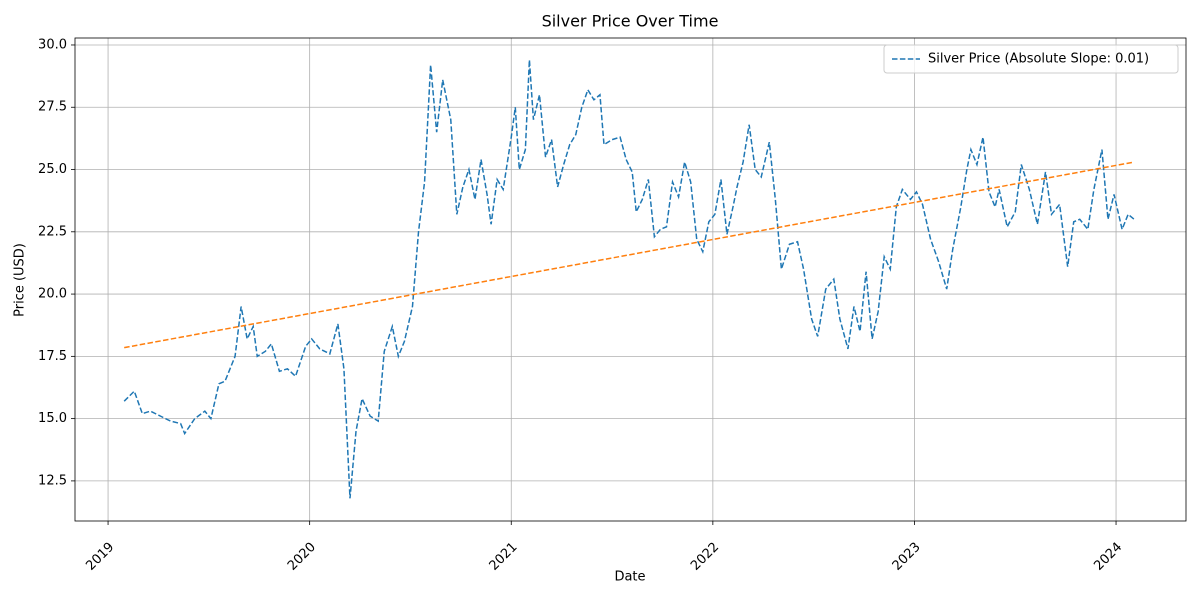  What do you see at coordinates (52, 44) in the screenshot?
I see `y-tick-label: 30.0` at bounding box center [52, 44].